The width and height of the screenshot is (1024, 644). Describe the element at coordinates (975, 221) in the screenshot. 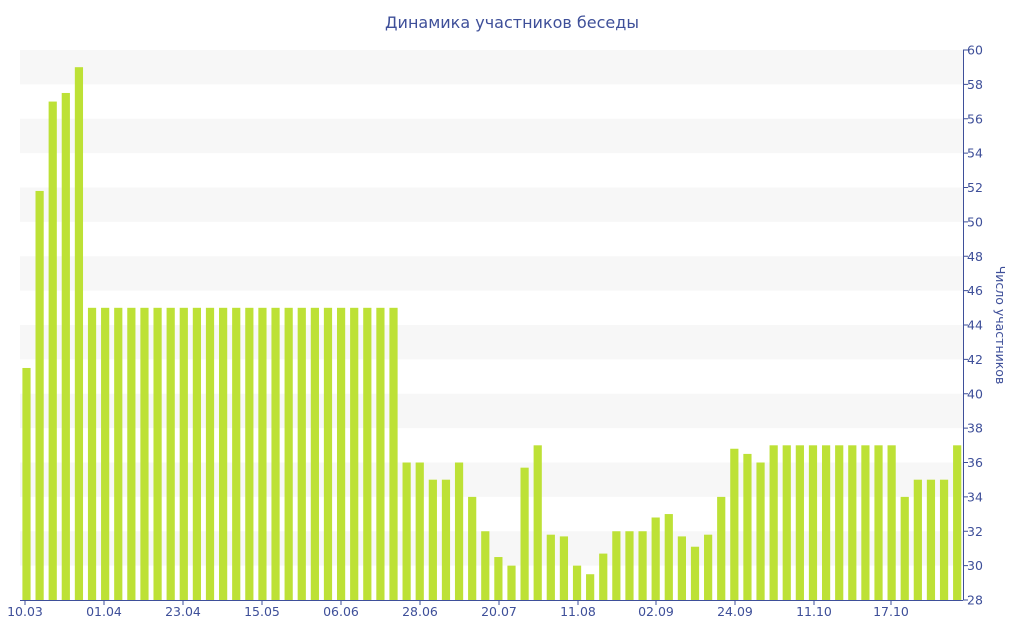

I see `y-tick-label: 50` at that location.